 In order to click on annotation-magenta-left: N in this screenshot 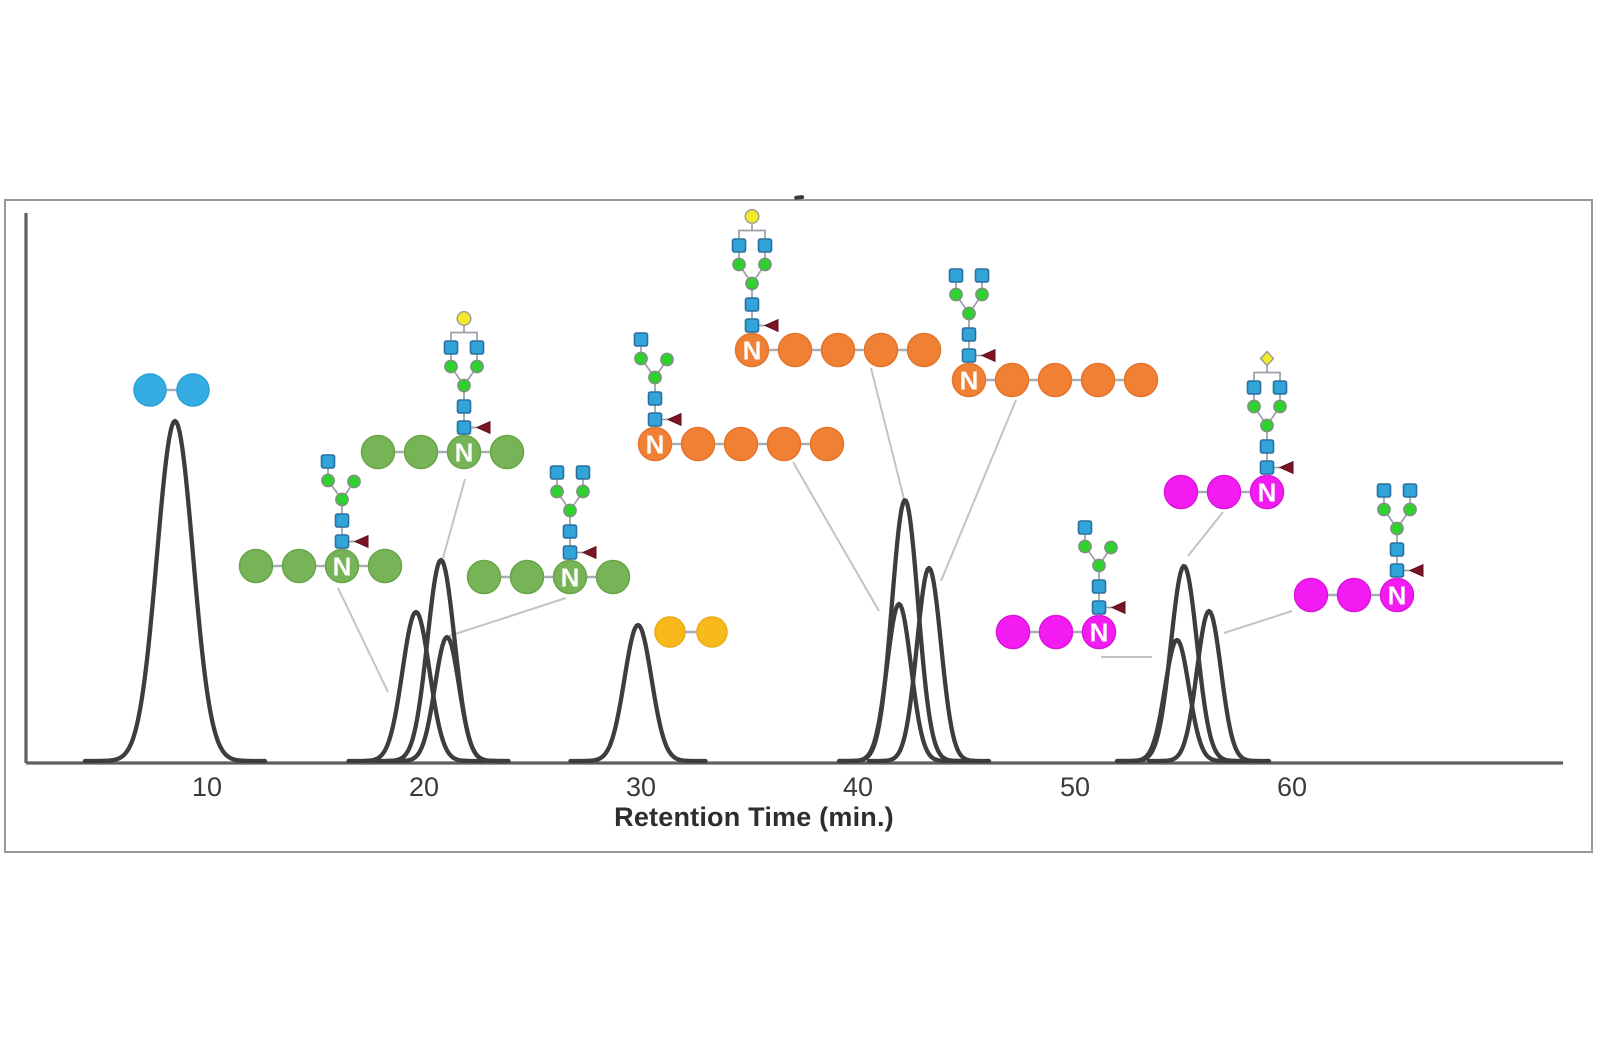, I will do `click(1060, 585)`.